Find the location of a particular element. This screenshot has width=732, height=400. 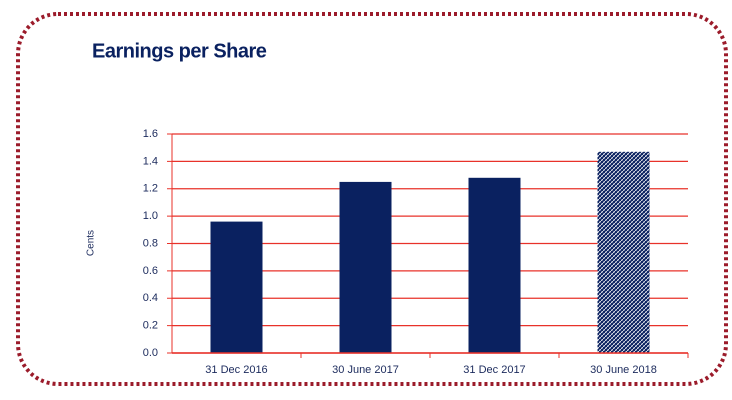

y-tick-label: 0.2 is located at coordinates (150, 326).